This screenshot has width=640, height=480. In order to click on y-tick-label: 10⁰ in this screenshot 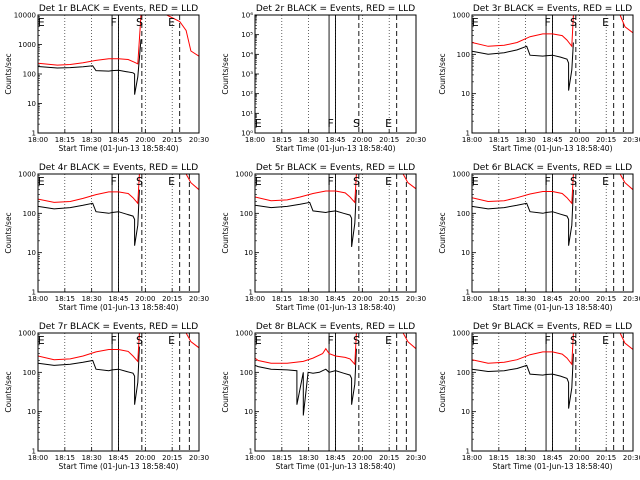, I will do `click(247, 134)`.